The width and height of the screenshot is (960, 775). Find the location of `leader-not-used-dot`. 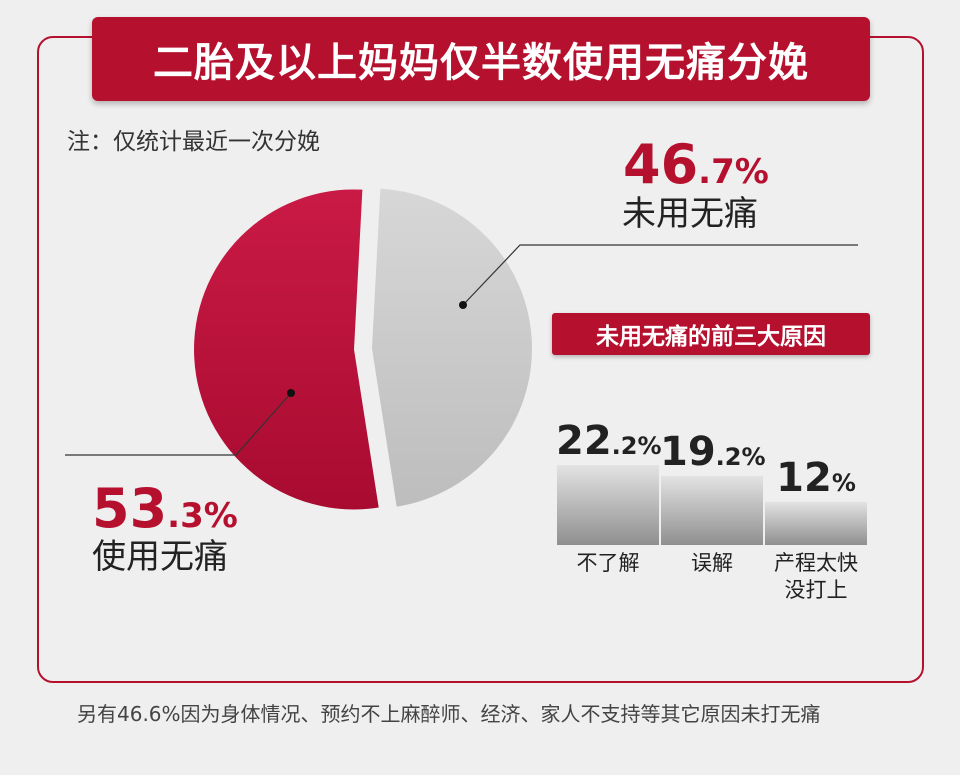

leader-not-used-dot is located at coordinates (463, 305).